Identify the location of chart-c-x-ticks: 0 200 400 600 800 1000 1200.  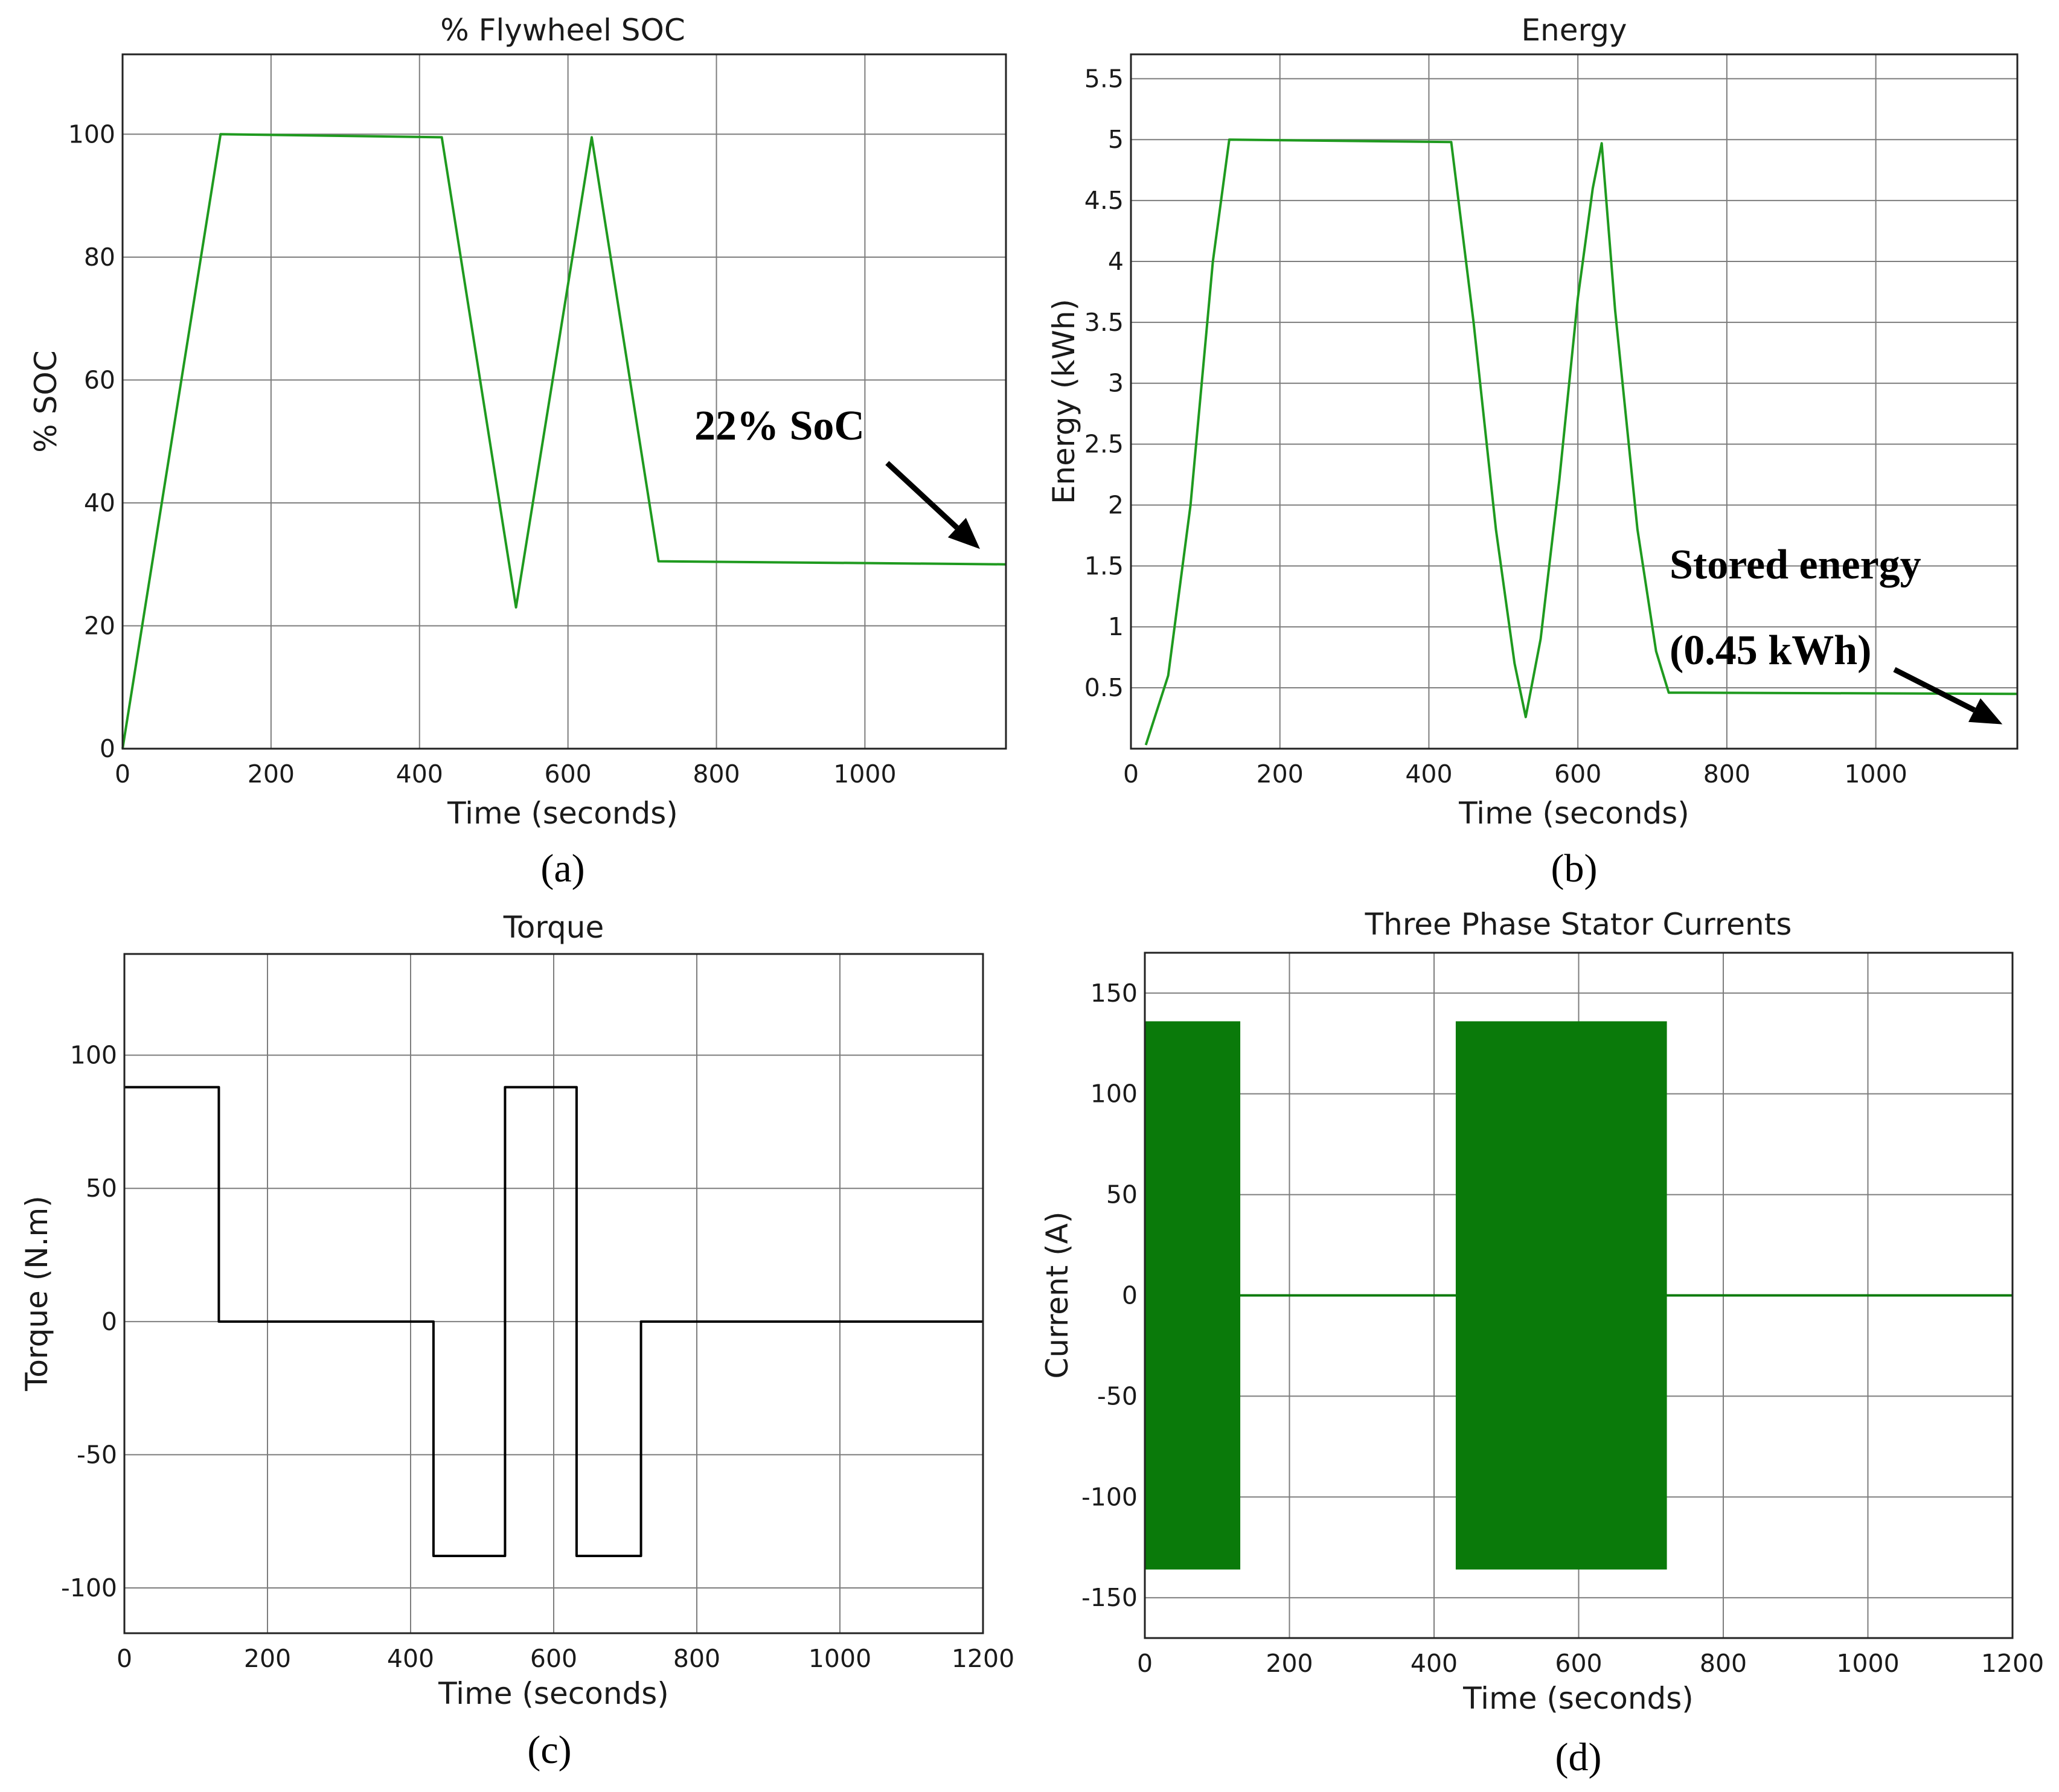
(565, 1658).